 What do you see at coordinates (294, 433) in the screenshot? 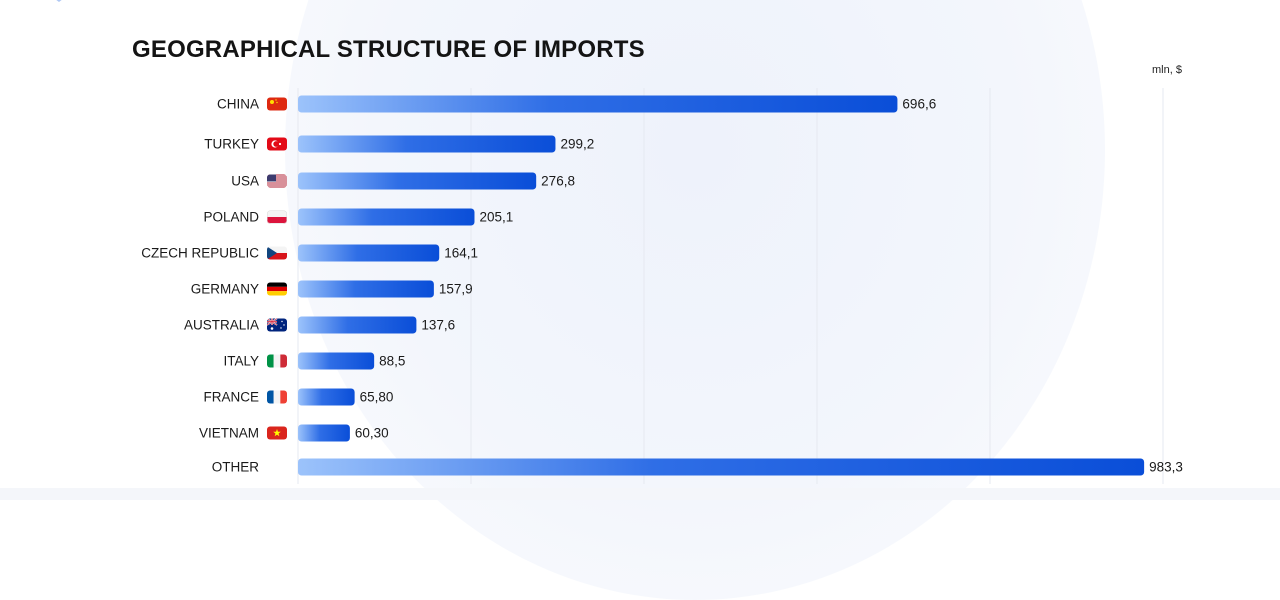
I see `bar-row-vietnam: VIETNAM 60,30` at bounding box center [294, 433].